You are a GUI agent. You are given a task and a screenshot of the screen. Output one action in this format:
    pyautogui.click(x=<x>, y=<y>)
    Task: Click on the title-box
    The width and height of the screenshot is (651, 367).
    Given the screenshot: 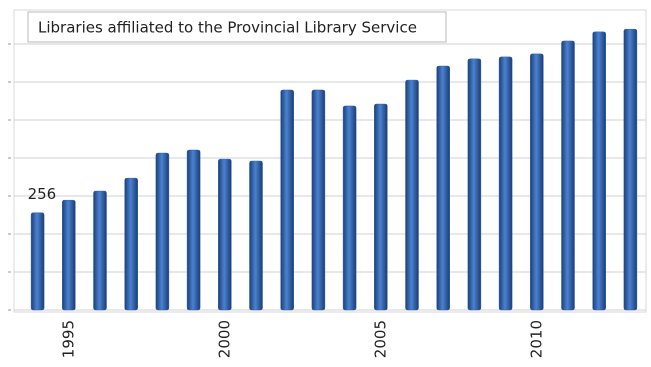 What is the action you would take?
    pyautogui.click(x=237, y=27)
    